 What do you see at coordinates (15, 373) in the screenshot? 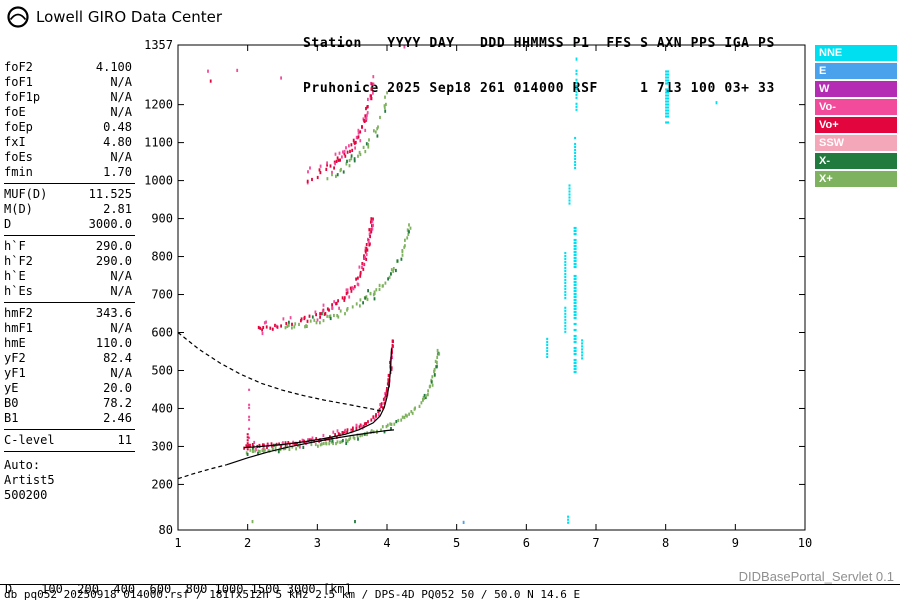
I see `param-label: yF1` at bounding box center [15, 373].